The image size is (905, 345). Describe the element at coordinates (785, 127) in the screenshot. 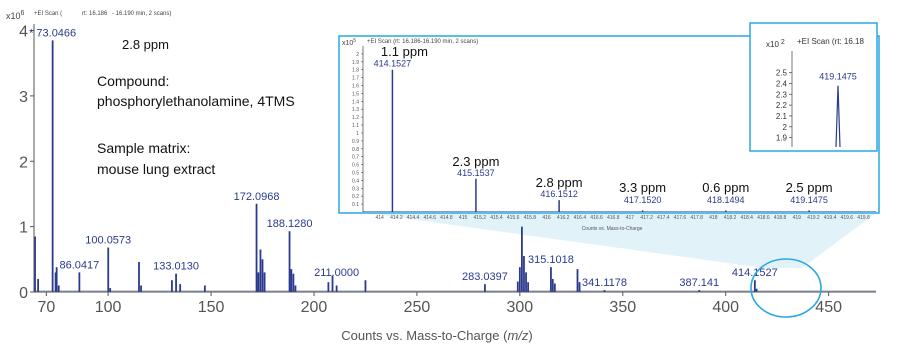

I see `zoom-y-tick-label: 2` at that location.